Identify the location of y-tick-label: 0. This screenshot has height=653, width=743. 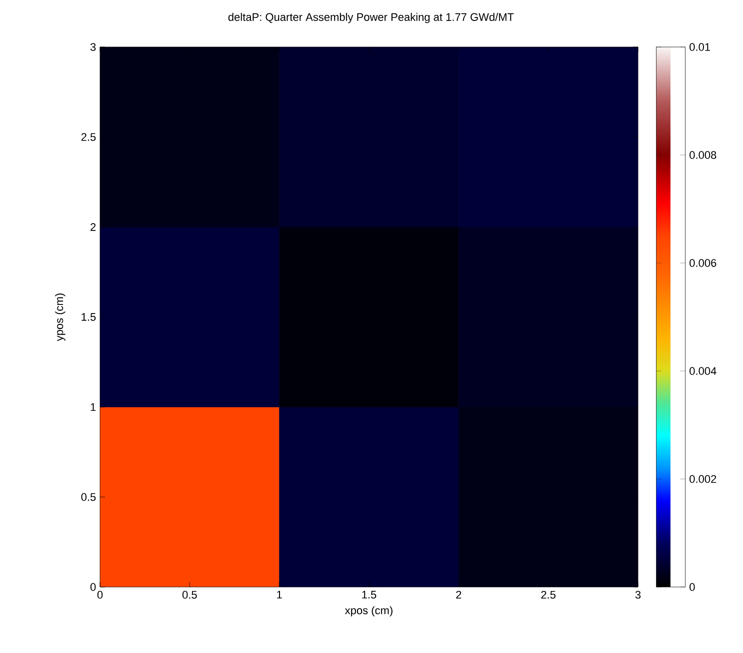
(93, 587).